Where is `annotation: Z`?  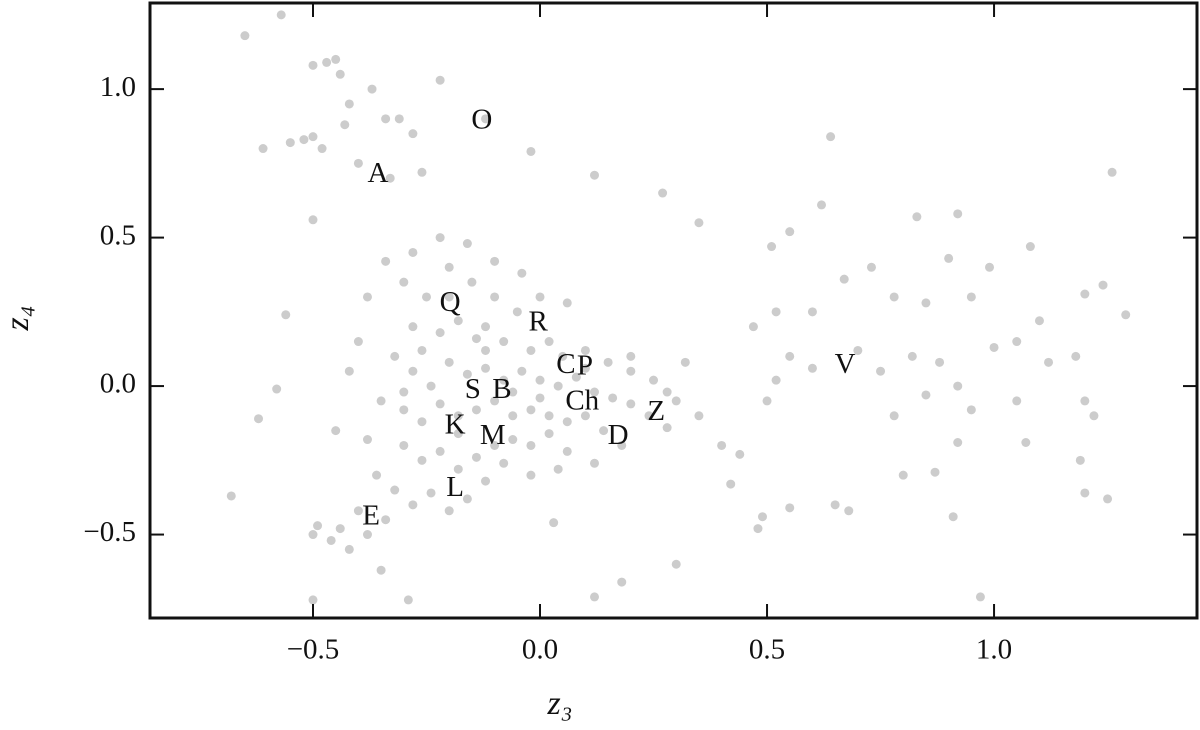
annotation: Z is located at coordinates (656, 411).